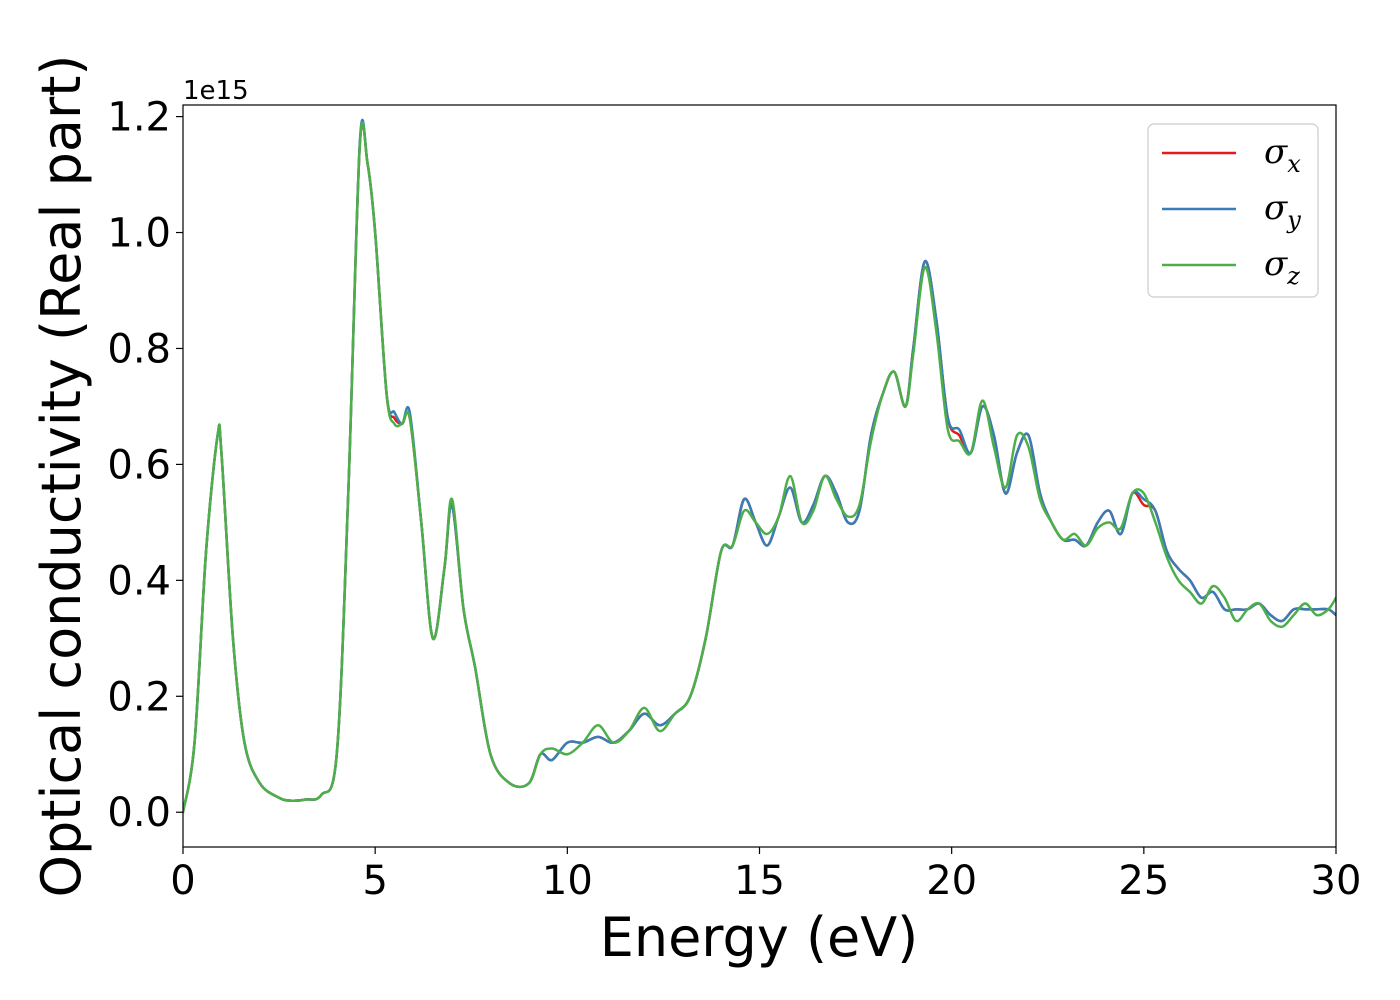 The height and width of the screenshot is (1000, 1400). Describe the element at coordinates (759, 937) in the screenshot. I see `x-axis-title: Energy (eV)` at that location.